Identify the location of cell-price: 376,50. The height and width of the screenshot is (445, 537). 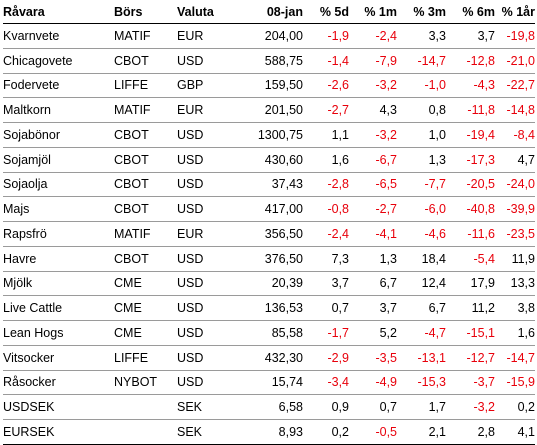
(269, 259).